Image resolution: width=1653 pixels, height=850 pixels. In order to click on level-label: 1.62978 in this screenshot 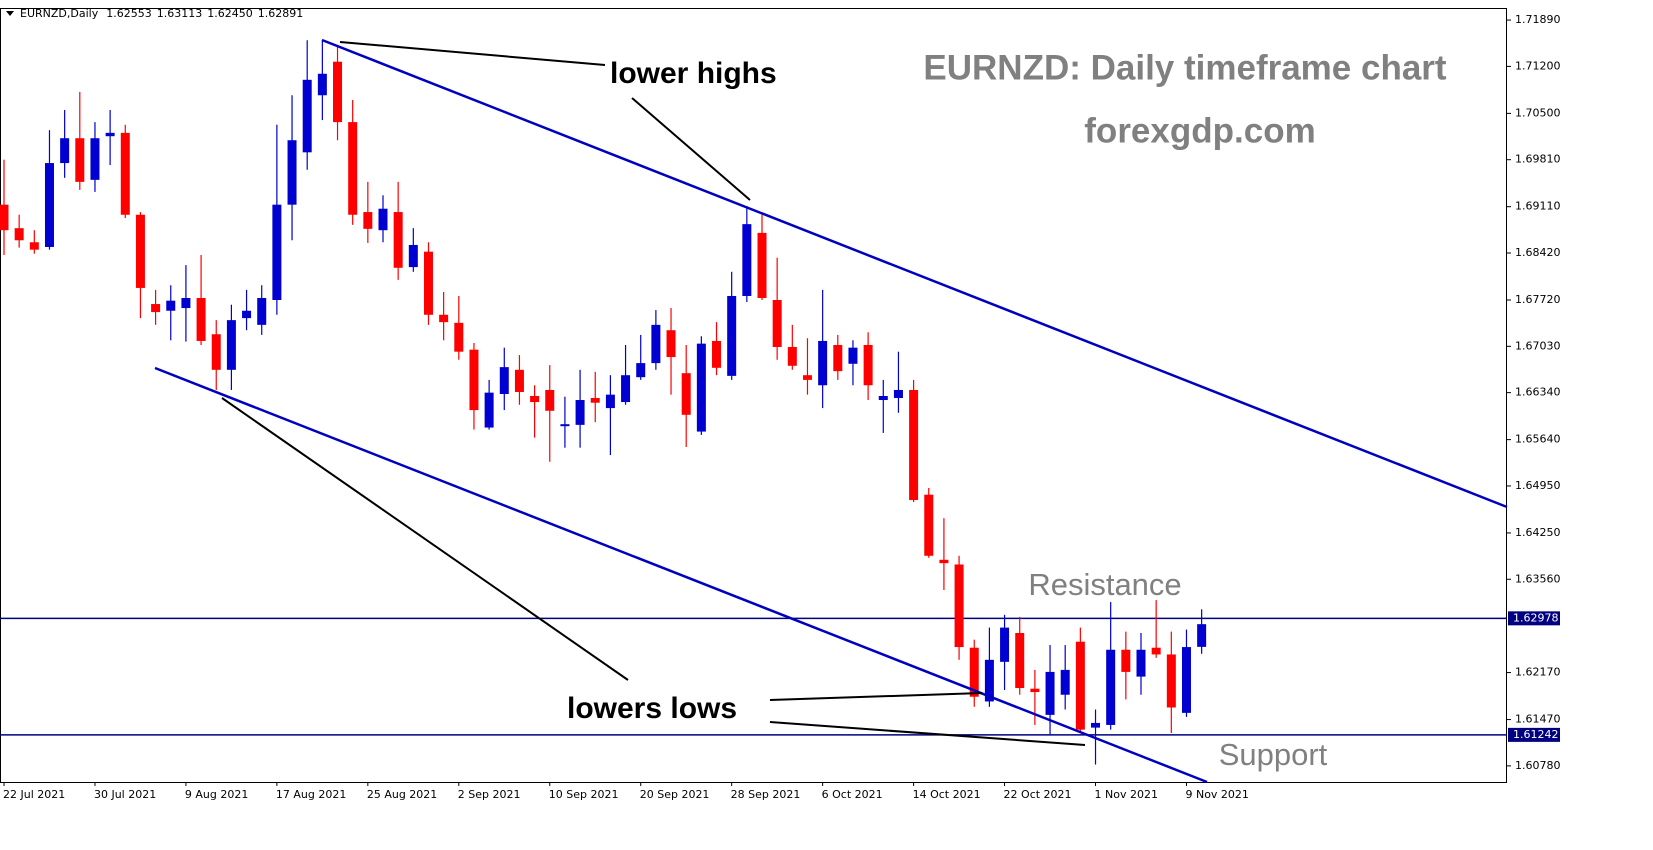, I will do `click(1536, 617)`.